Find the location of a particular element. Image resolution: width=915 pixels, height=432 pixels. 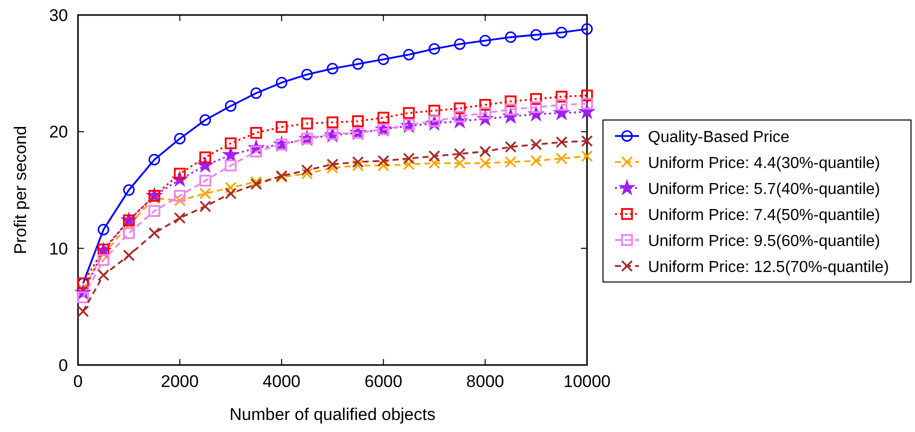

legend-label: Quality-Based Price is located at coordinates (719, 137).